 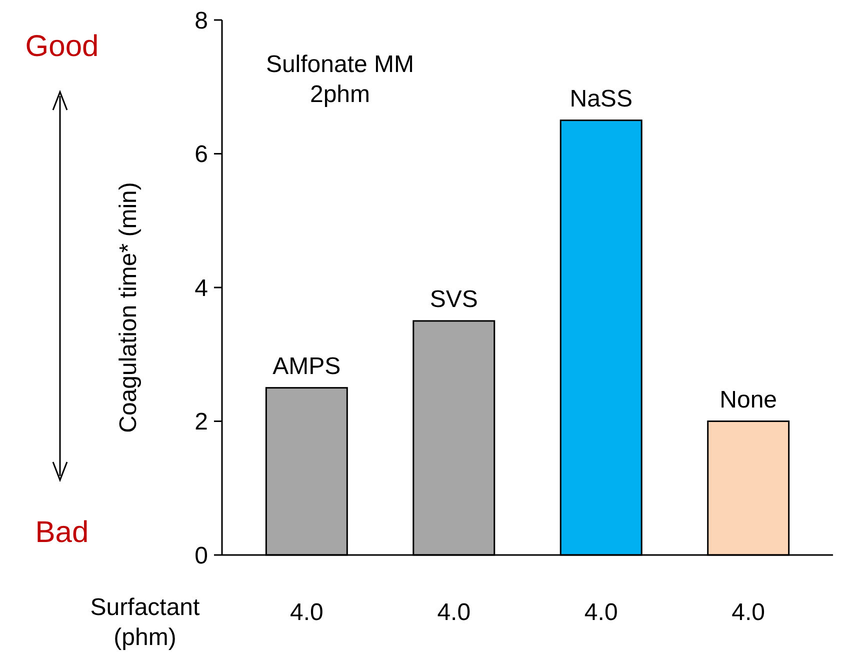 I want to click on y-tick-label: 6, so click(x=201, y=154).